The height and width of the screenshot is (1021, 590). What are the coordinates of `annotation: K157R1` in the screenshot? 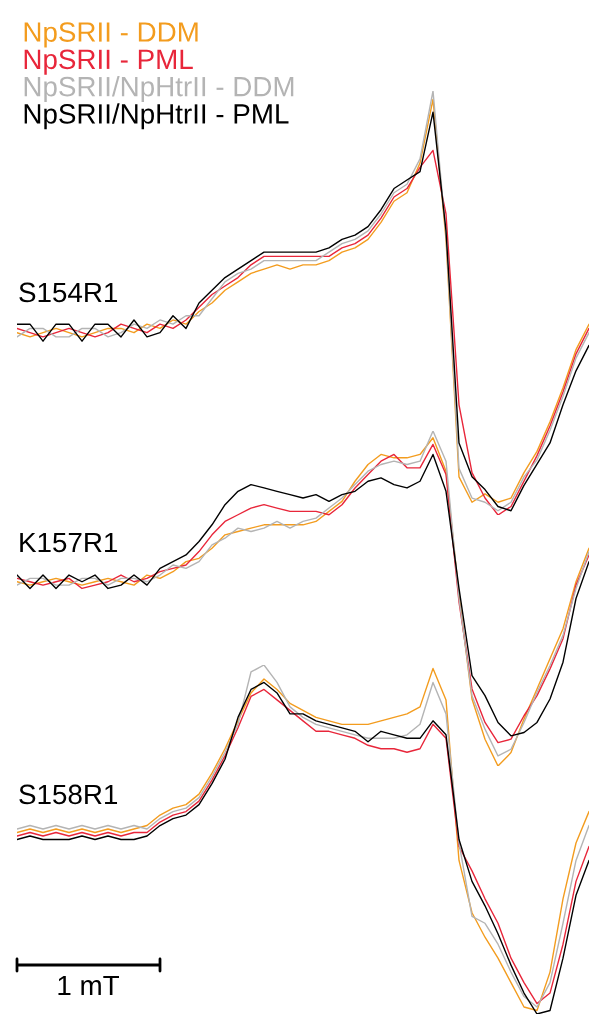 It's located at (69, 542).